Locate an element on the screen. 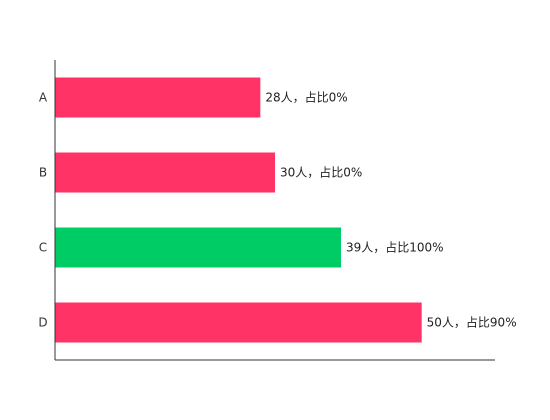 This screenshot has height=420, width=550. data-label-a: 28人，占比0% is located at coordinates (306, 97).